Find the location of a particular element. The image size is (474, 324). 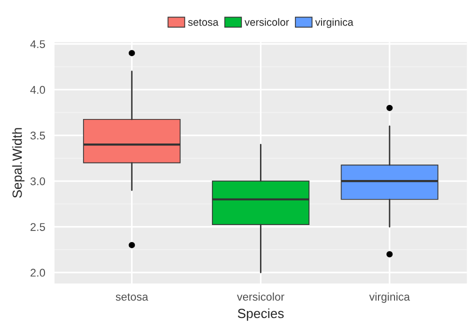

y-tick-label: 3.0 is located at coordinates (38, 181).